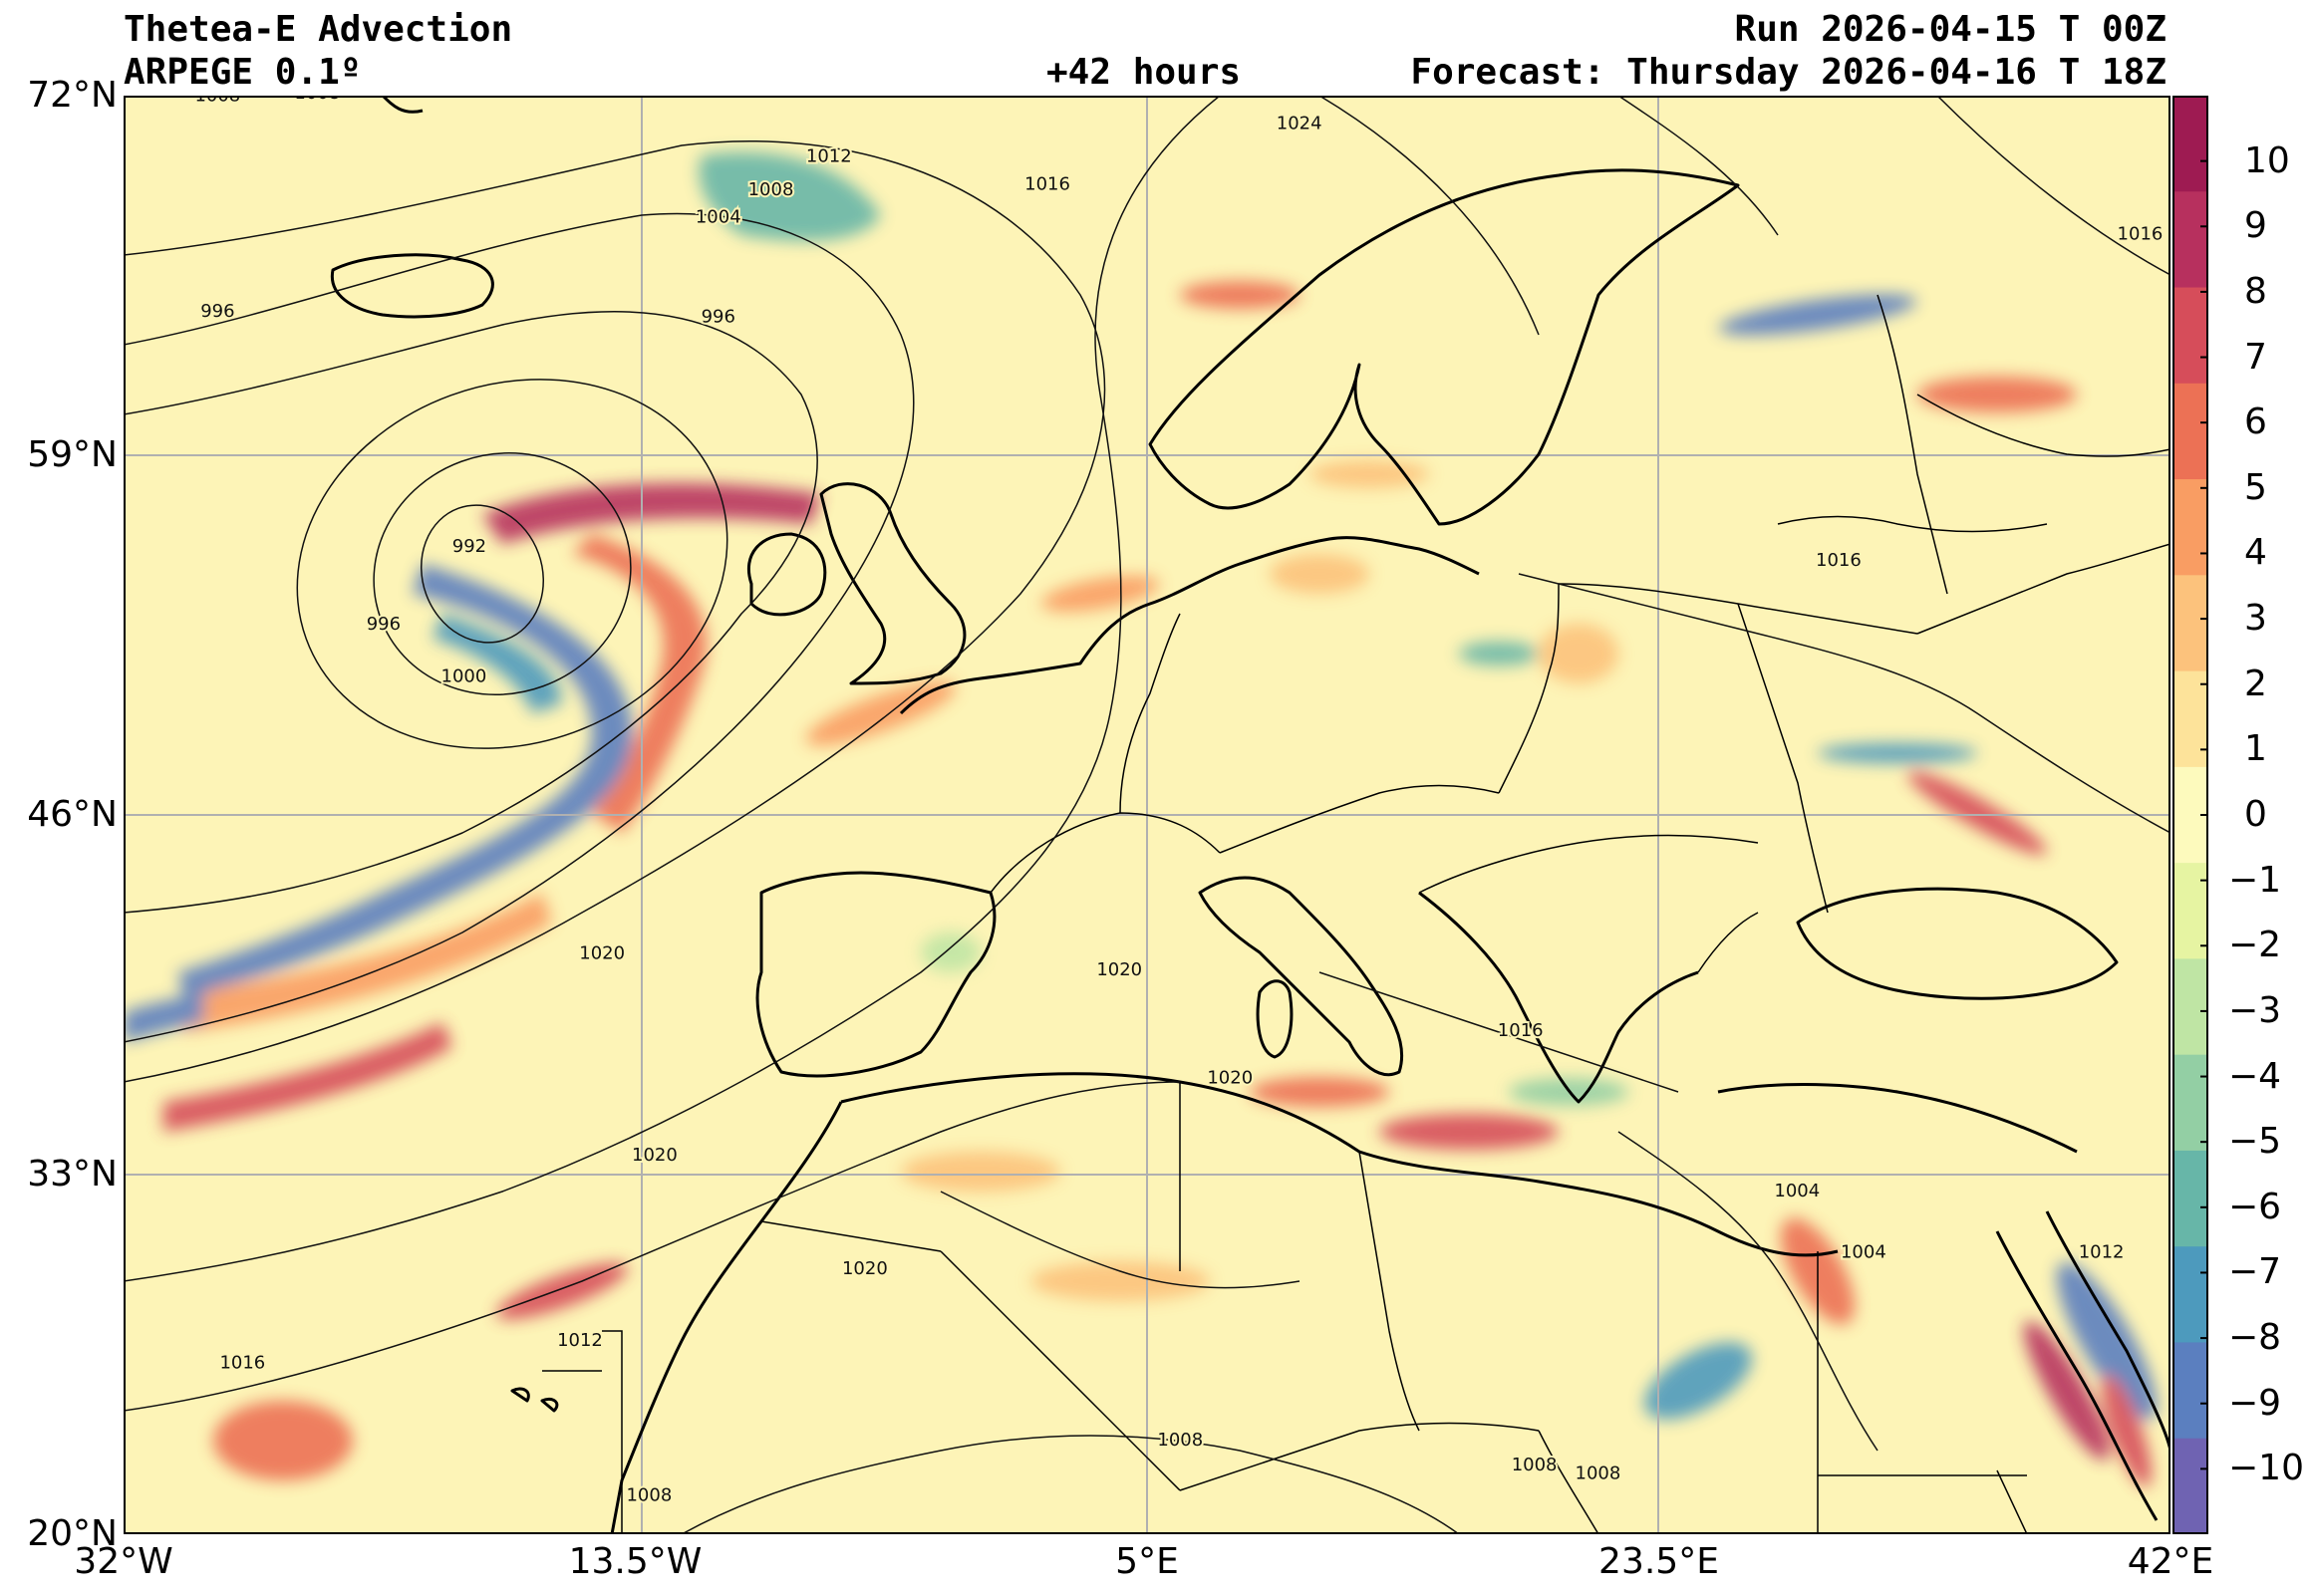 The width and height of the screenshot is (2312, 1596). I want to click on lat-tick-label: 59°N, so click(72, 454).